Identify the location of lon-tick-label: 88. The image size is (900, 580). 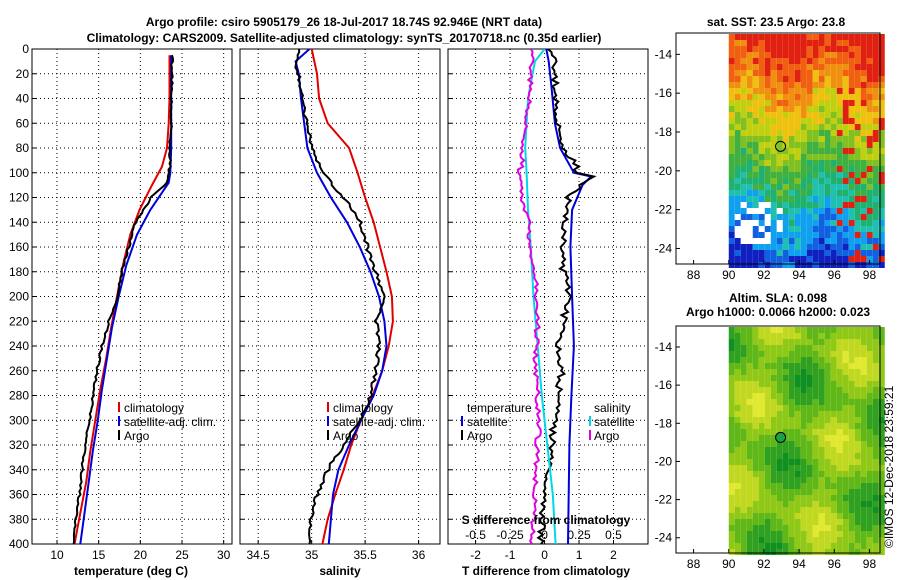
(694, 275).